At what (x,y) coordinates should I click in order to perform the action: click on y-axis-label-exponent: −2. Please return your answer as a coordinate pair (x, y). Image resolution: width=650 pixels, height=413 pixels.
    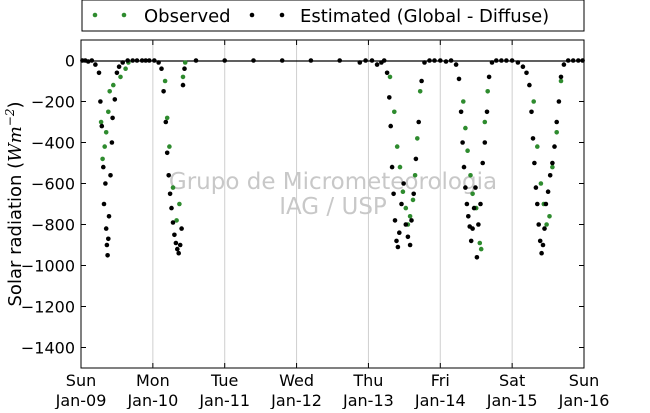
    Looking at the image, I should click on (10, 118).